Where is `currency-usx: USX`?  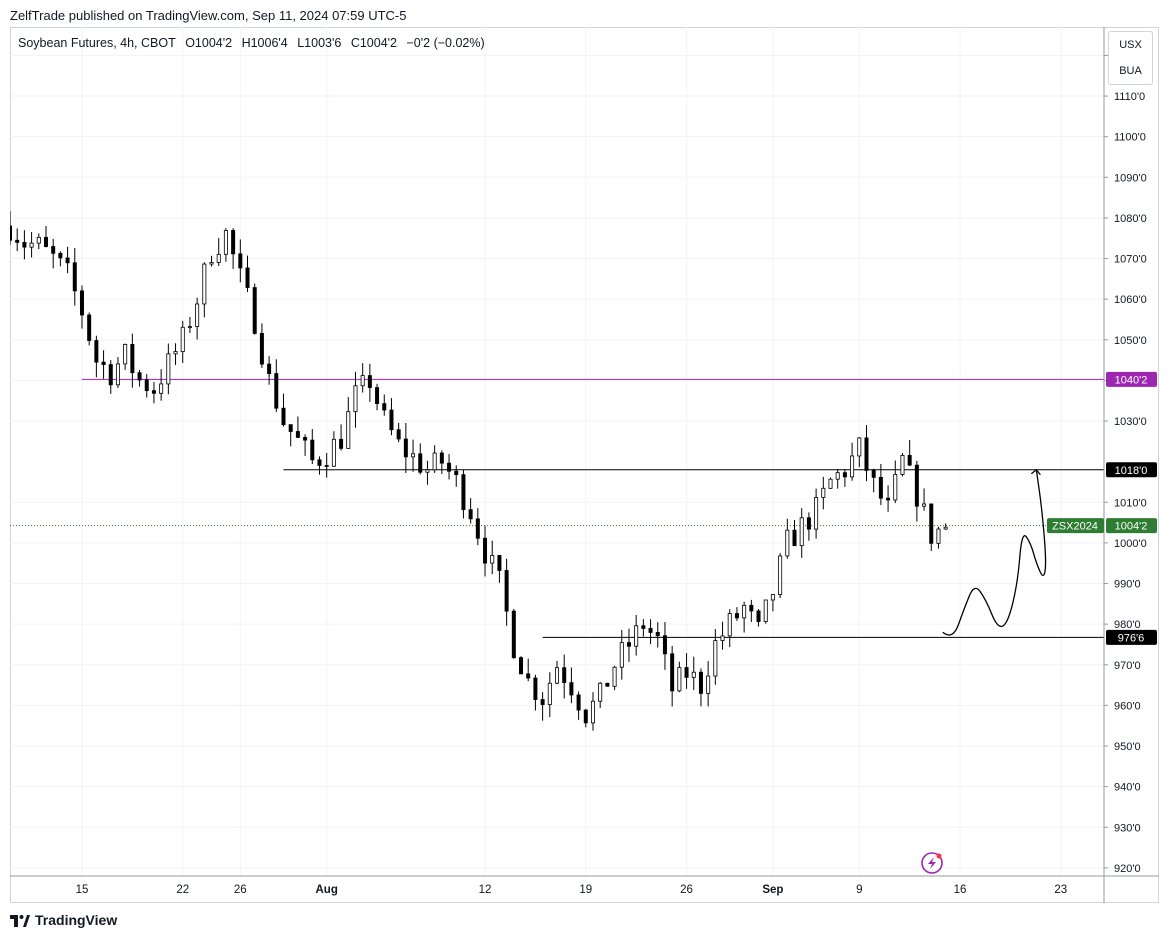
currency-usx: USX is located at coordinates (1130, 45).